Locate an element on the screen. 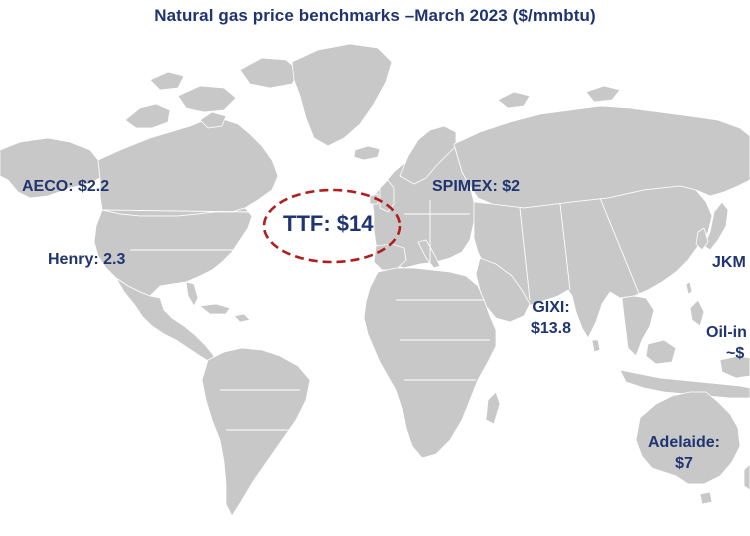 Image resolution: width=750 pixels, height=536 pixels. iceland is located at coordinates (367, 153).